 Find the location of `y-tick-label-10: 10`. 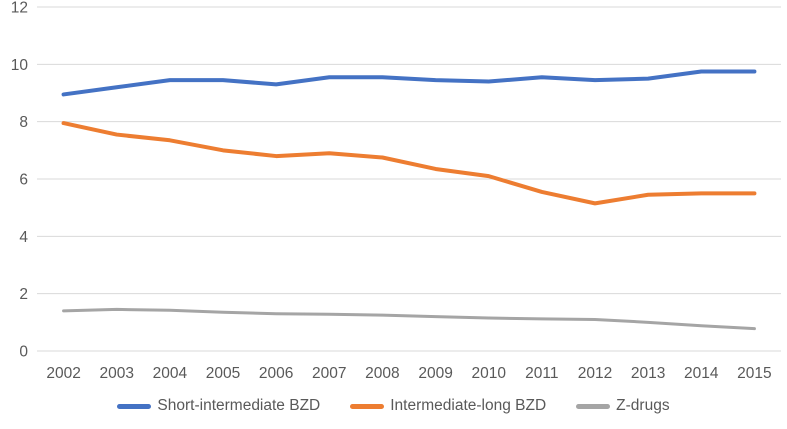

y-tick-label-10: 10 is located at coordinates (20, 65).